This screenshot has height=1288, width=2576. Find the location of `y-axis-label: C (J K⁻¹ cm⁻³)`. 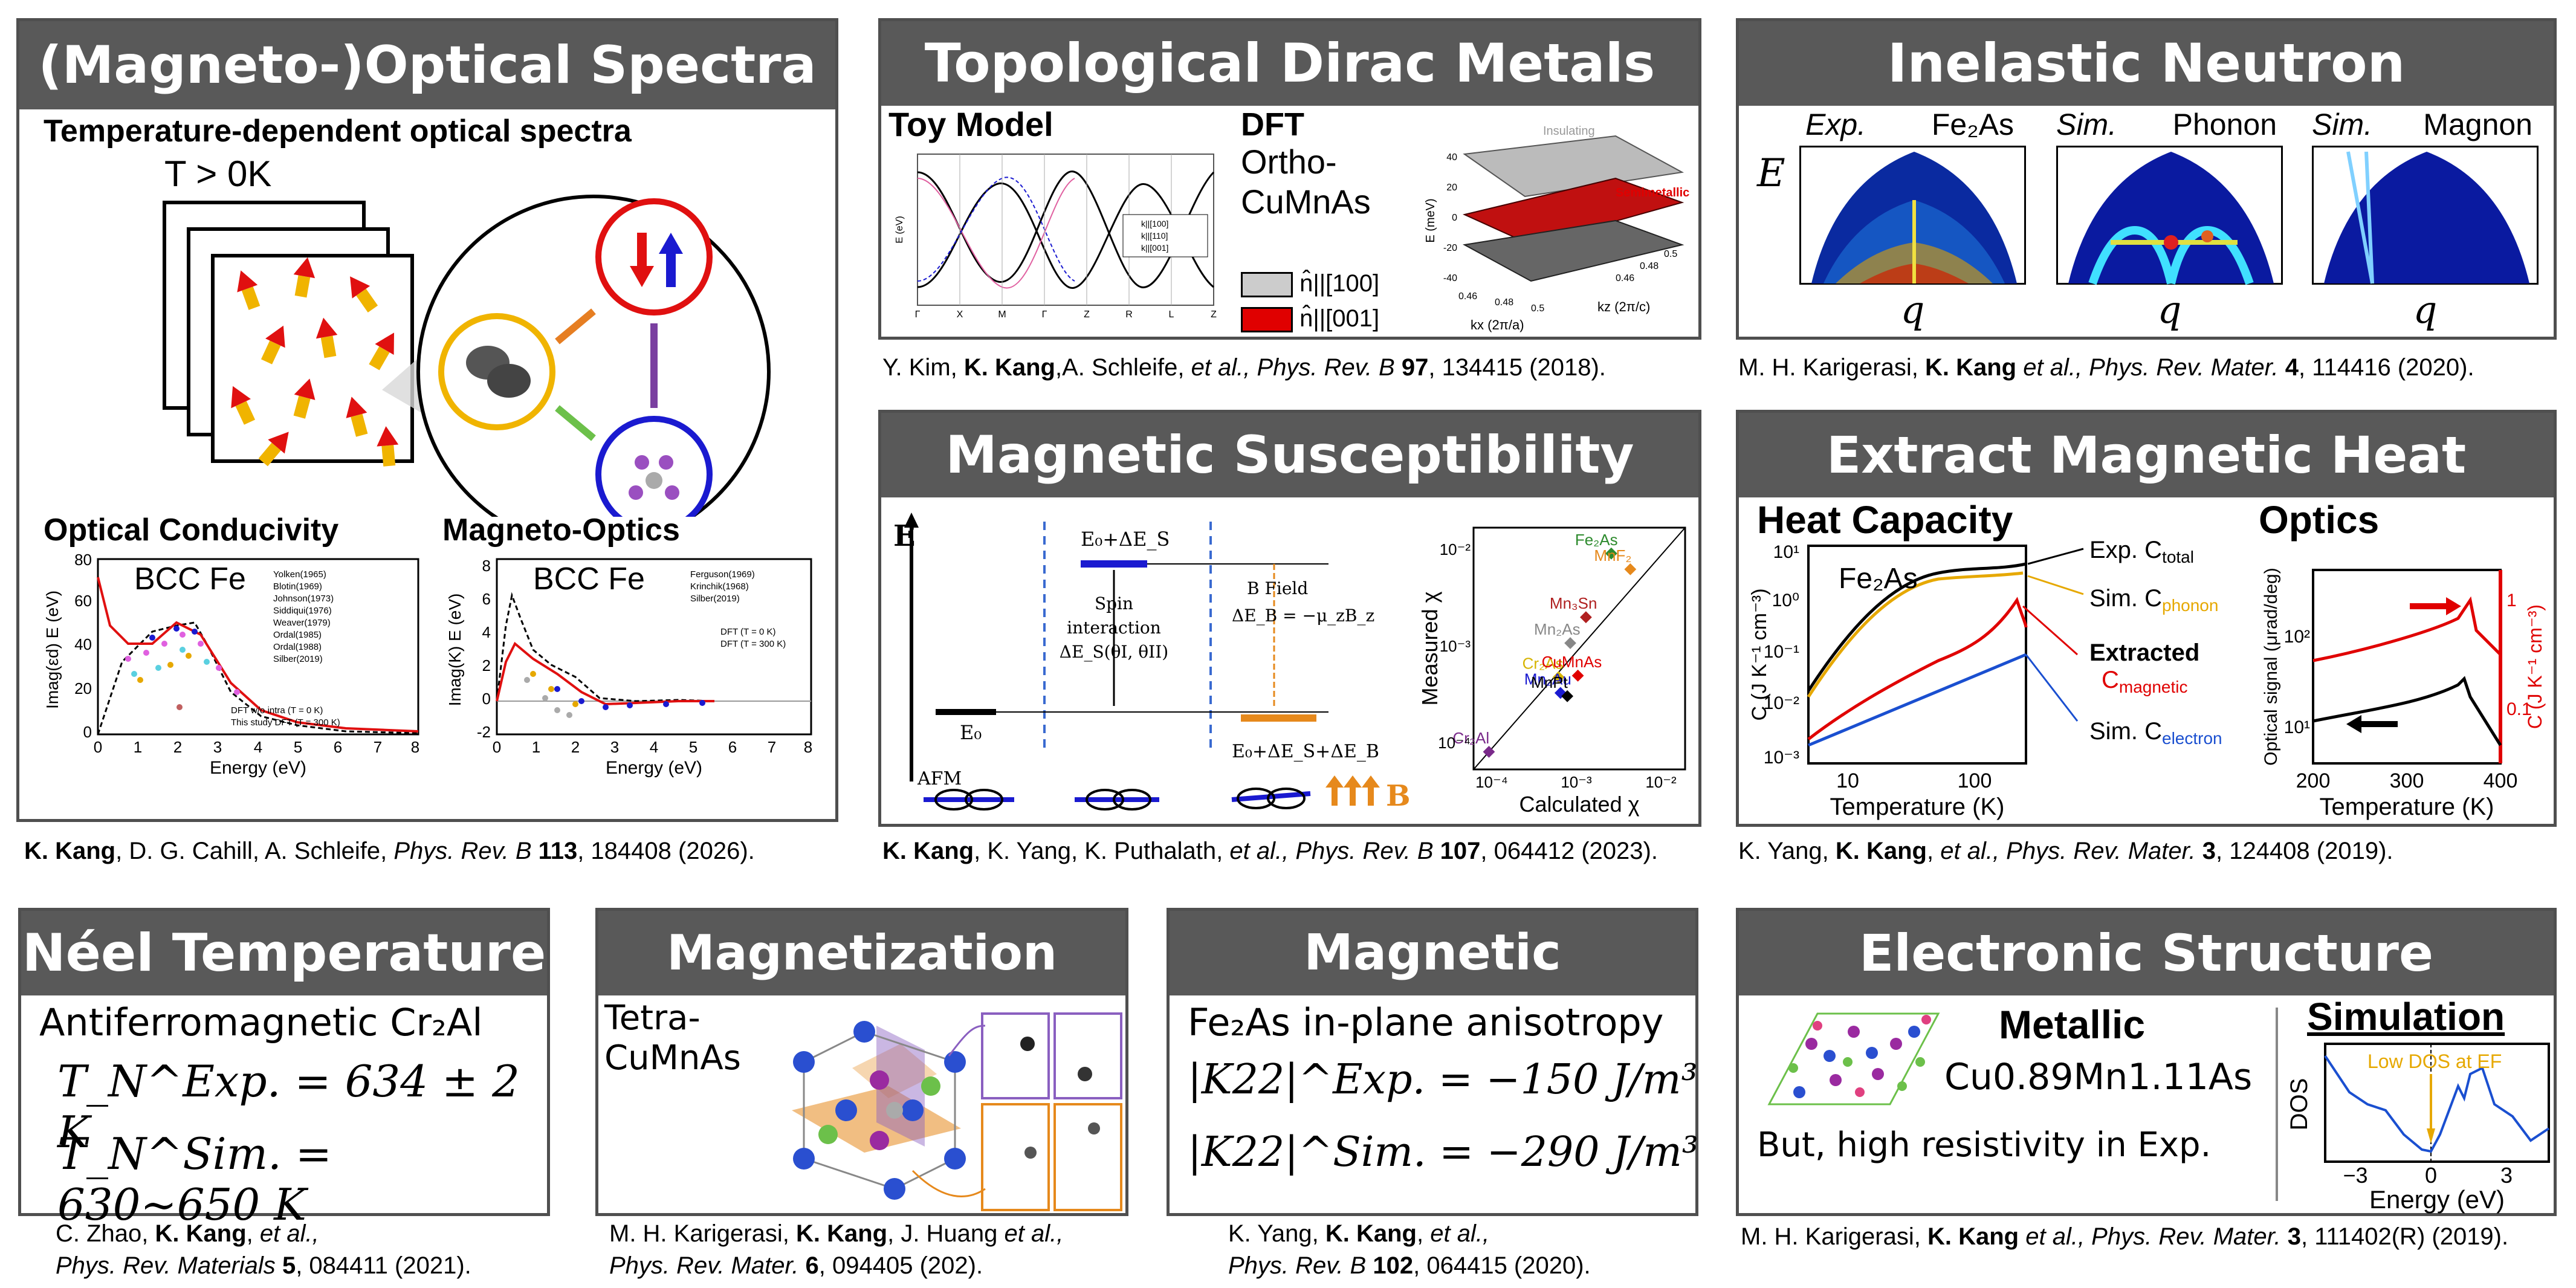

y-axis-label: C (J K⁻¹ cm⁻³) is located at coordinates (1759, 654).